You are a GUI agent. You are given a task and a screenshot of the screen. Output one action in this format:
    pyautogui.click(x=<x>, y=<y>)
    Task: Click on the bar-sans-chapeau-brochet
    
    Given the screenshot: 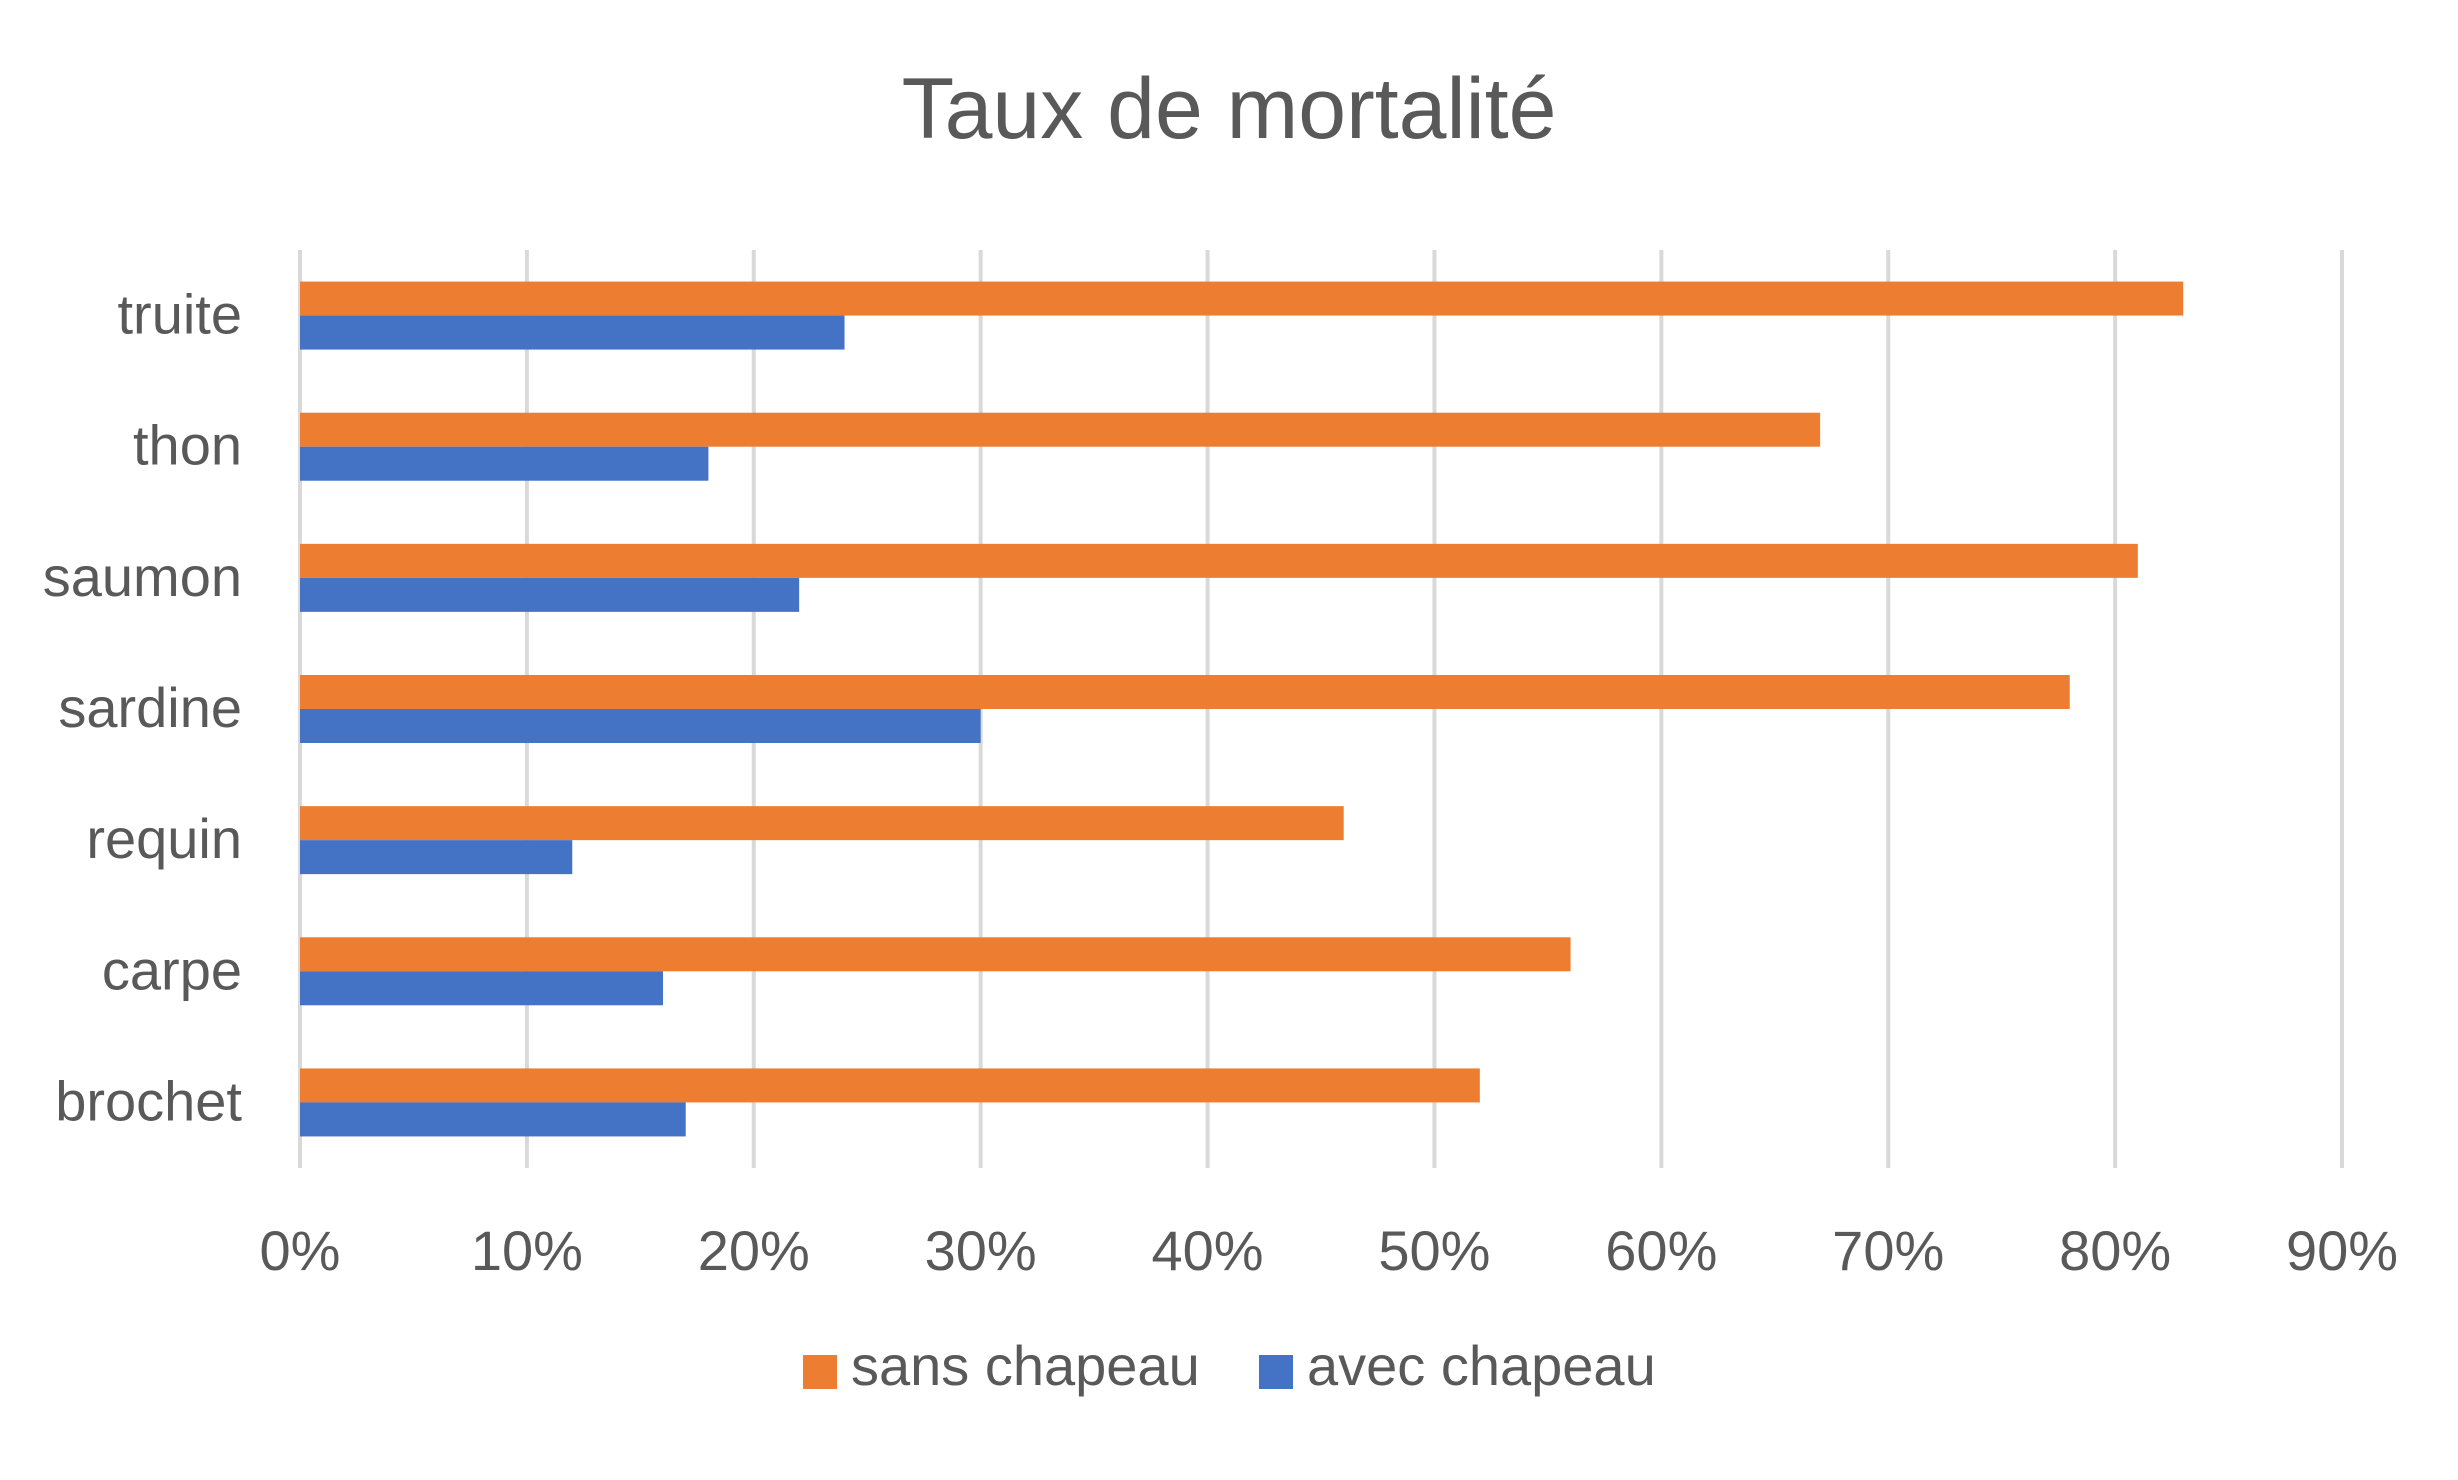 What is the action you would take?
    pyautogui.click(x=890, y=1085)
    